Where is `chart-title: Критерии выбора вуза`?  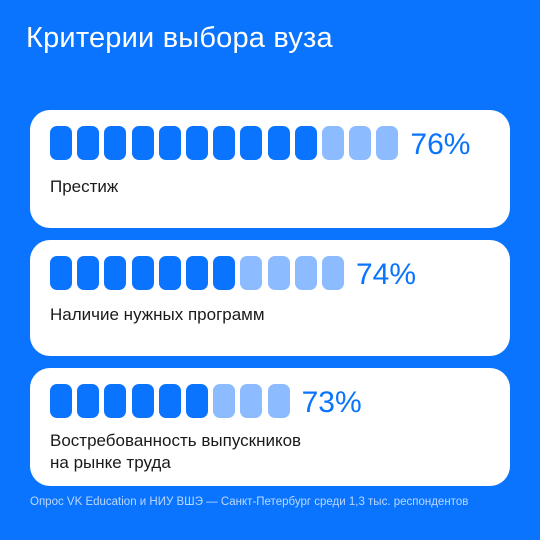 chart-title: Критерии выбора вуза is located at coordinates (179, 38).